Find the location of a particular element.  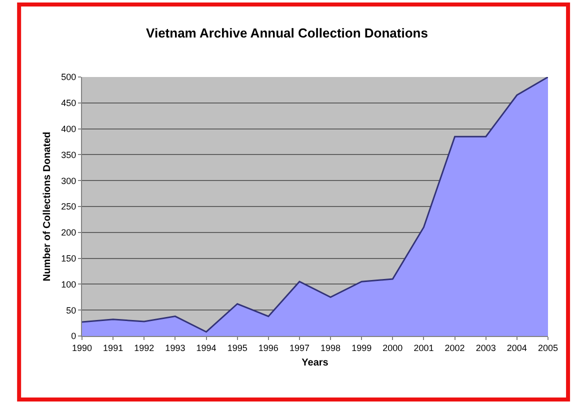

x-tick-label: 1995 is located at coordinates (237, 347).